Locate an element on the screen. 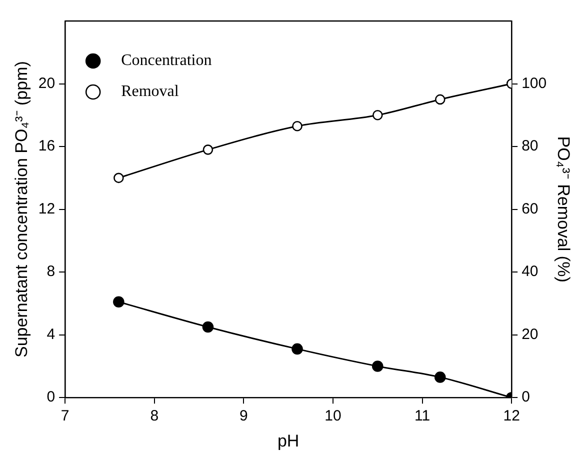 This screenshot has width=587, height=464. legend-label: Removal is located at coordinates (150, 91).